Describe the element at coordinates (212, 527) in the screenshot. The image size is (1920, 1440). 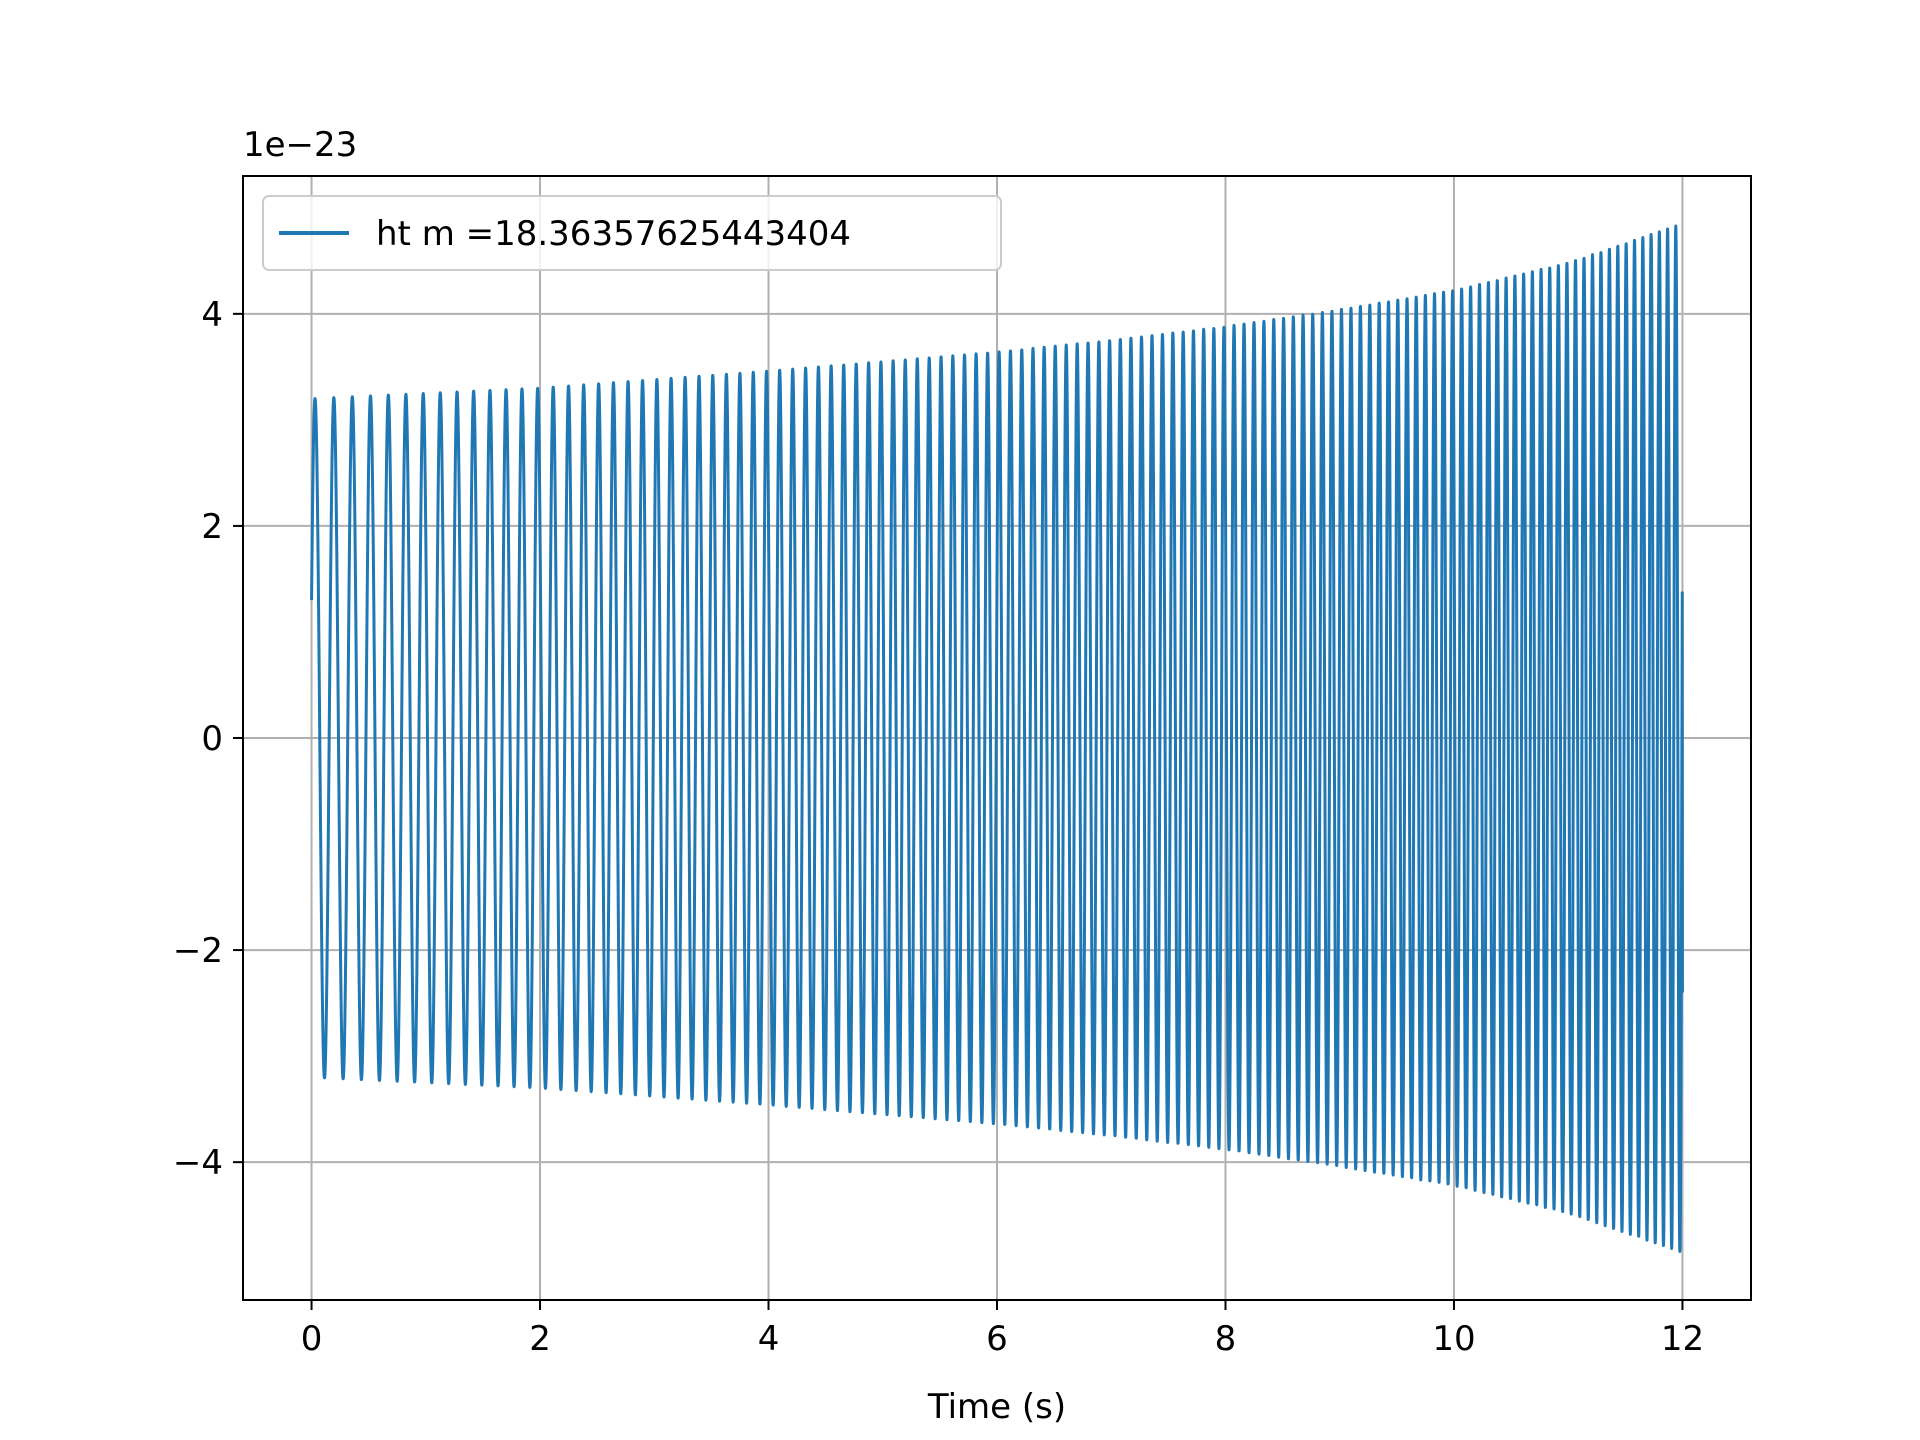
I see `y-tick-label: 2` at that location.